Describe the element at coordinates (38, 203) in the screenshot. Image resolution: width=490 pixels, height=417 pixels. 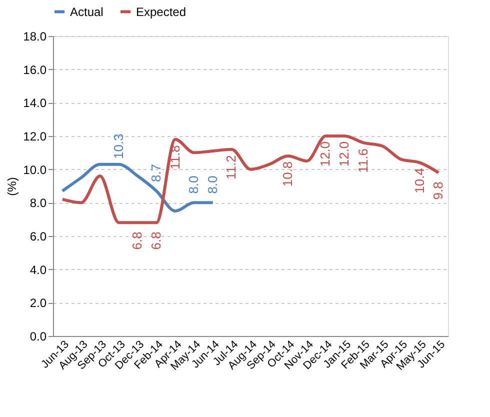
I see `y-tick-label: 8.0` at that location.